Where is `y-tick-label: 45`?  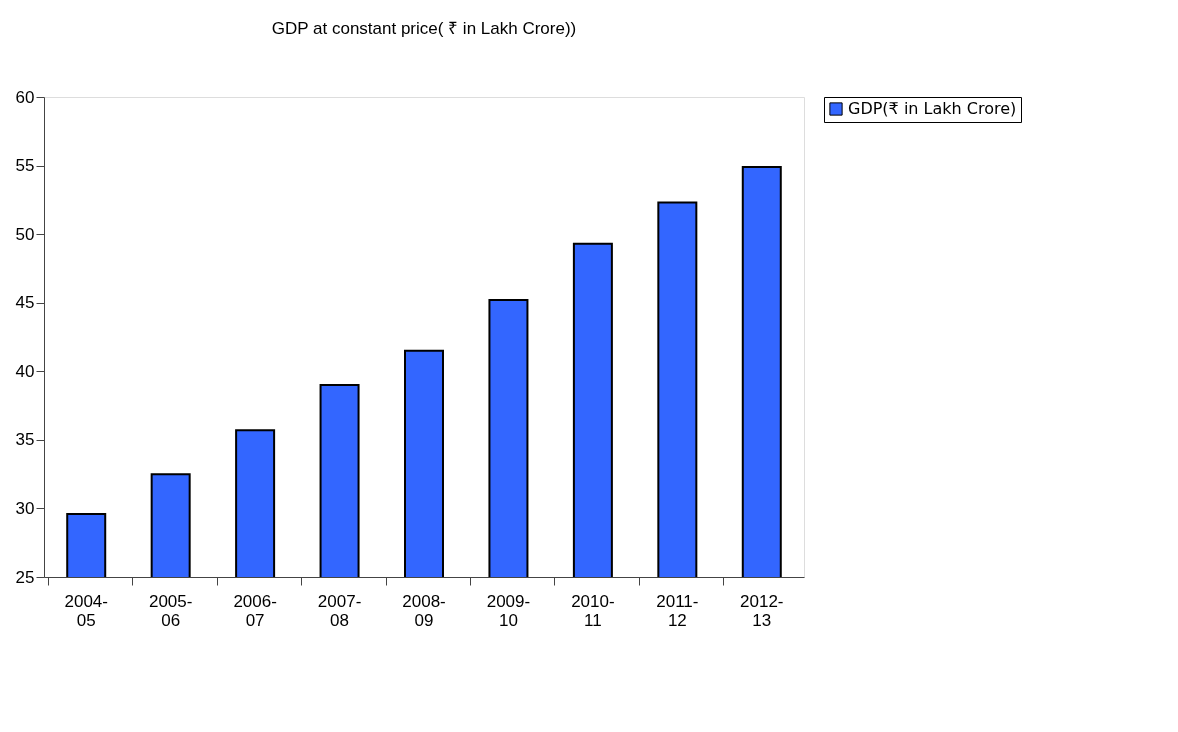
y-tick-label: 45 is located at coordinates (25, 303).